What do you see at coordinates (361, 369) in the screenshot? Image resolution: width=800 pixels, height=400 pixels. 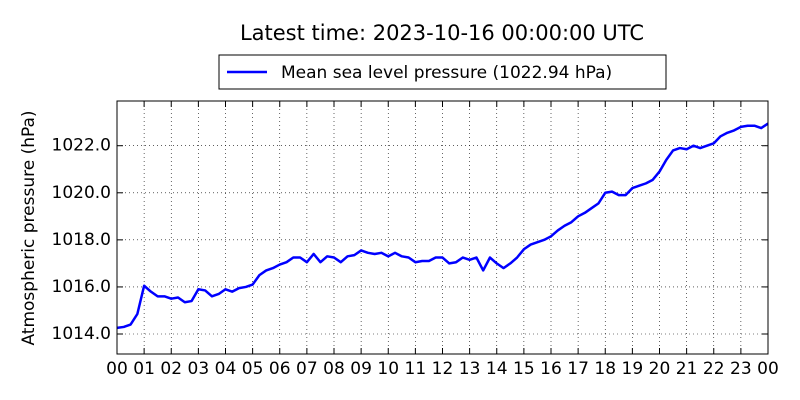 I see `x-tick-label: 09` at bounding box center [361, 369].